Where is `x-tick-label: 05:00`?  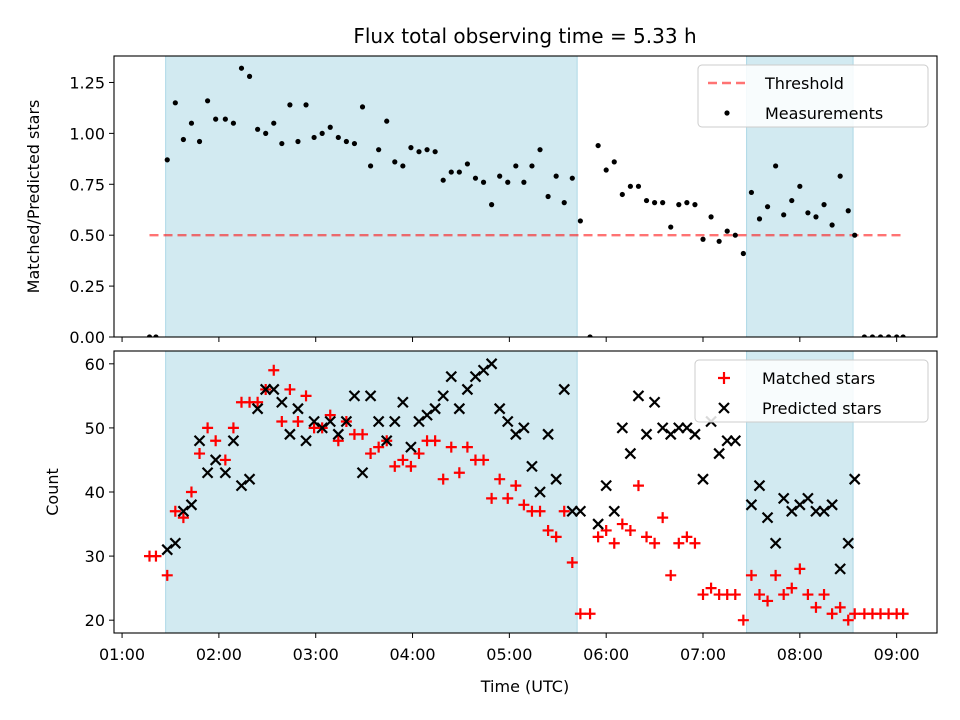
x-tick-label: 05:00 is located at coordinates (509, 654).